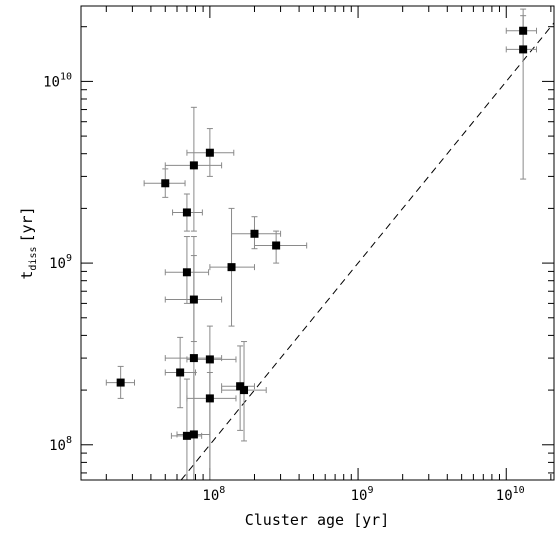 This screenshot has width=560, height=535. What do you see at coordinates (317, 520) in the screenshot?
I see `x-axis-label: Cluster age [yr]` at bounding box center [317, 520].